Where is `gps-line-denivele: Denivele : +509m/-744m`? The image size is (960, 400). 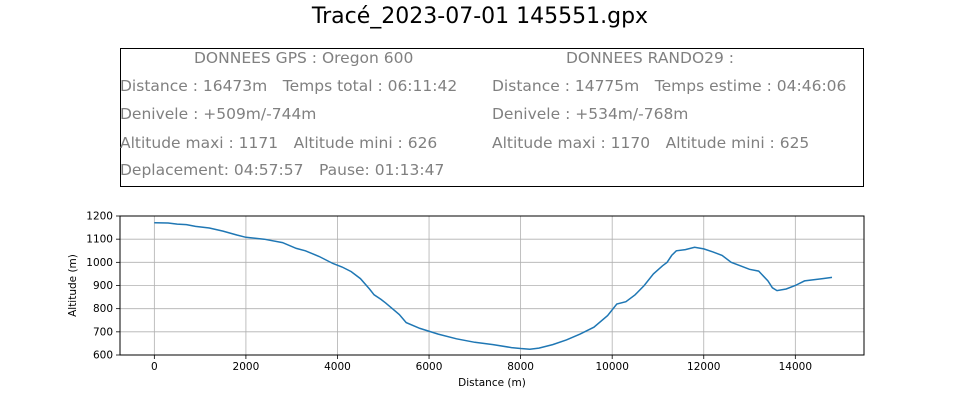
gps-line-denivele: Denivele : +509m/-744m is located at coordinates (218, 114).